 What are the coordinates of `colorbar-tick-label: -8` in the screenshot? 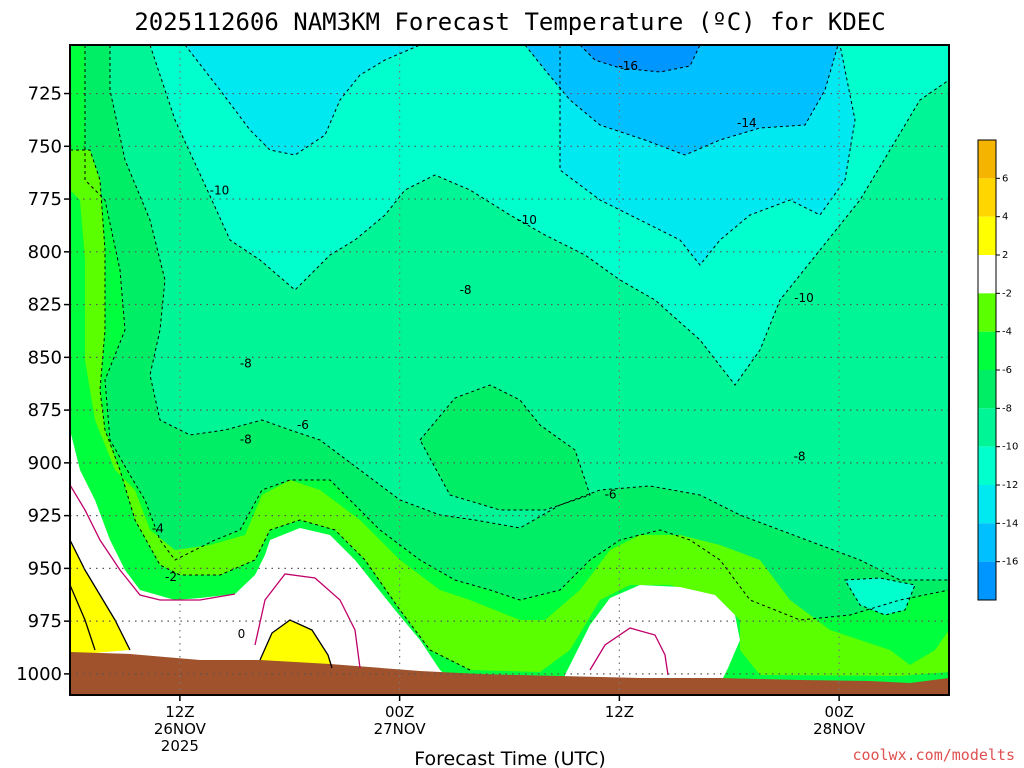 It's located at (1007, 408).